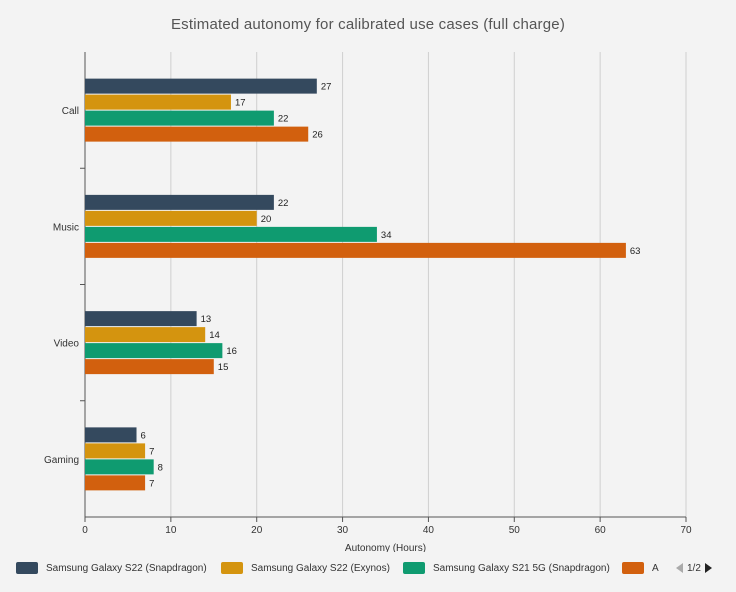 This screenshot has height=592, width=736. Describe the element at coordinates (214, 335) in the screenshot. I see `bar-data-label: 14` at that location.